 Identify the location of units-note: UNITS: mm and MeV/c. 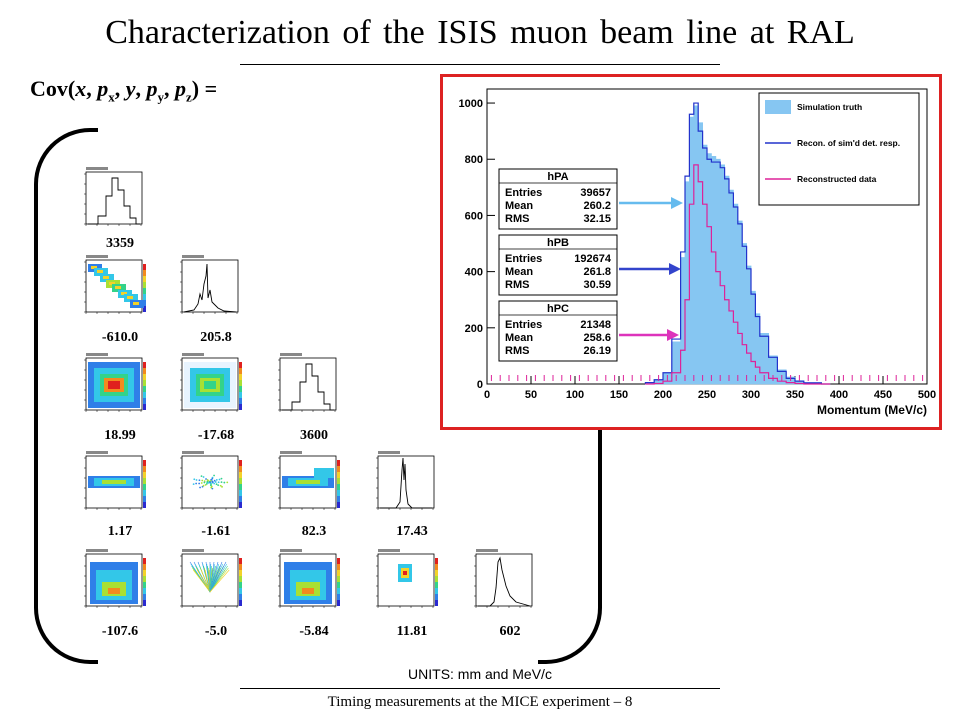
(480, 674).